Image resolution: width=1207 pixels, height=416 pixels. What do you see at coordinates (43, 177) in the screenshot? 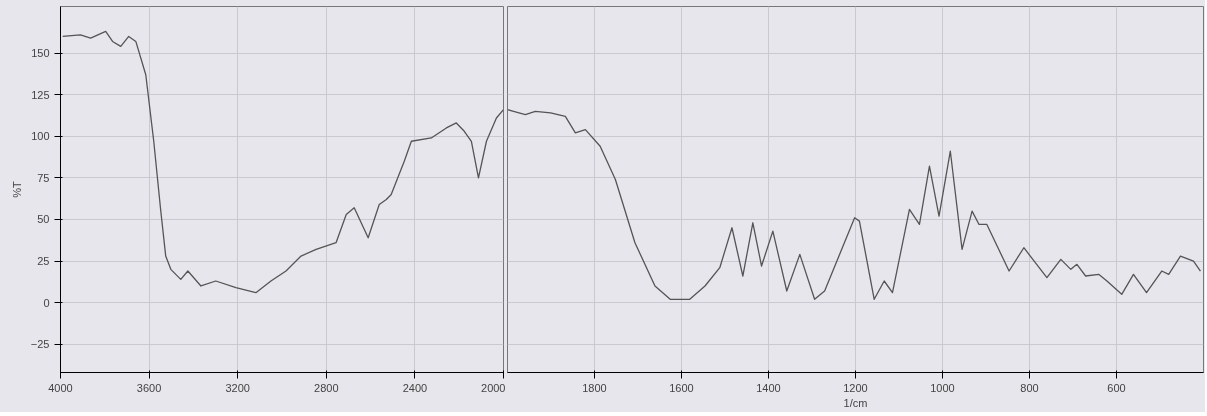
I see `y-tick-label: 75` at bounding box center [43, 177].